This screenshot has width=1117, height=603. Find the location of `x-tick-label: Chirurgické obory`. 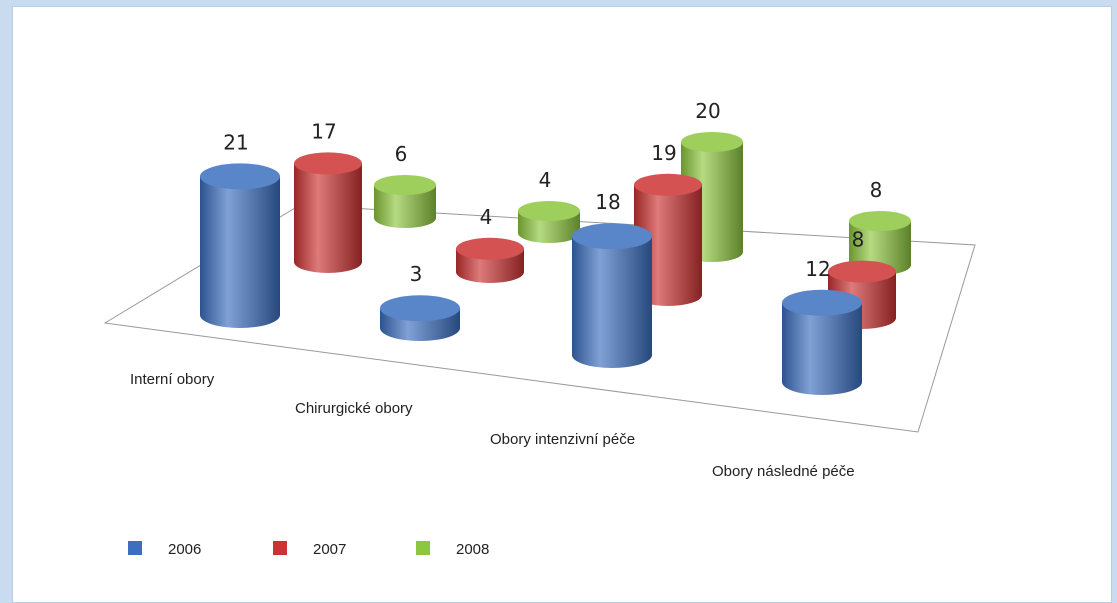

x-tick-label: Chirurgické obory is located at coordinates (354, 408).